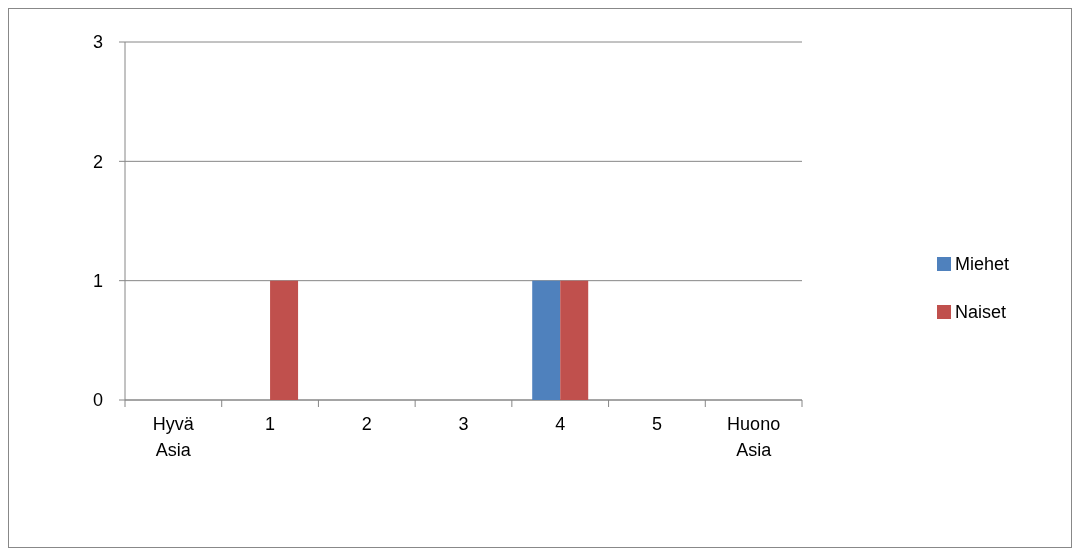 The width and height of the screenshot is (1078, 556). What do you see at coordinates (656, 424) in the screenshot?
I see `x-tick-label: 5` at bounding box center [656, 424].